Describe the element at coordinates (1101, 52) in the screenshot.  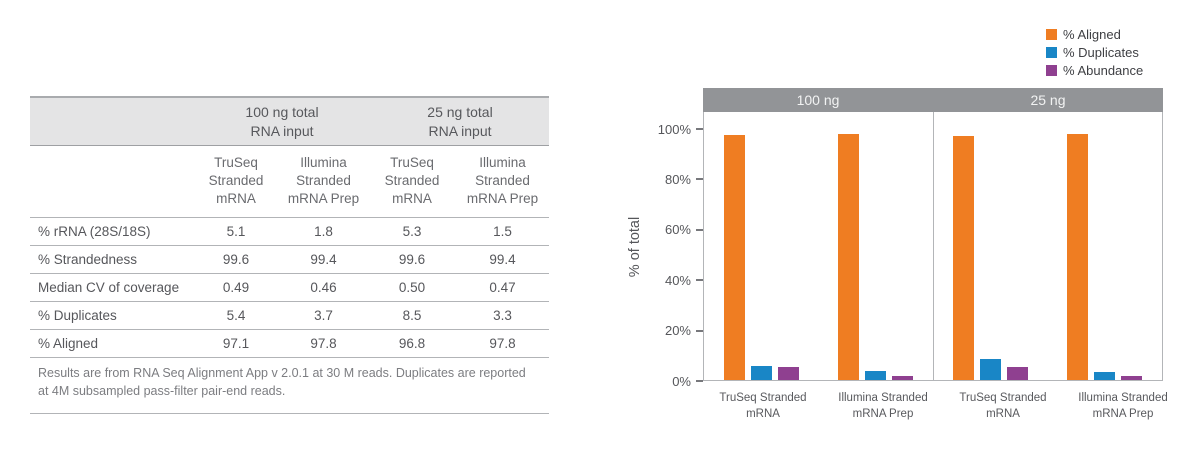
I see `legend-label-duplicates: % Duplicates` at that location.